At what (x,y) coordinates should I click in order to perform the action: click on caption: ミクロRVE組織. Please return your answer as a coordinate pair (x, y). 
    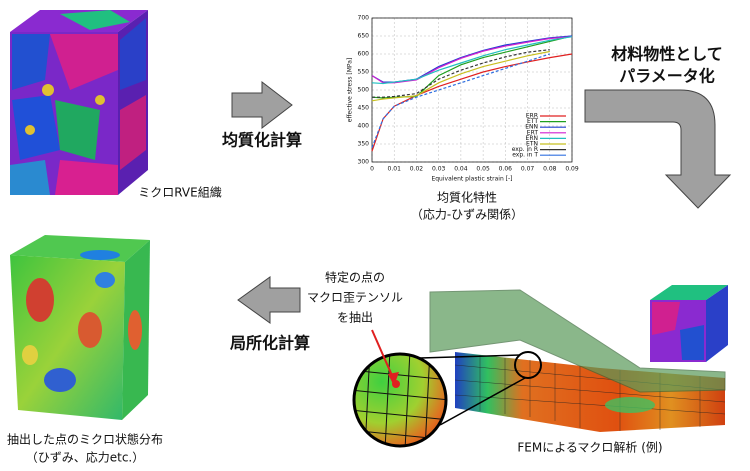
    Looking at the image, I should click on (179, 193).